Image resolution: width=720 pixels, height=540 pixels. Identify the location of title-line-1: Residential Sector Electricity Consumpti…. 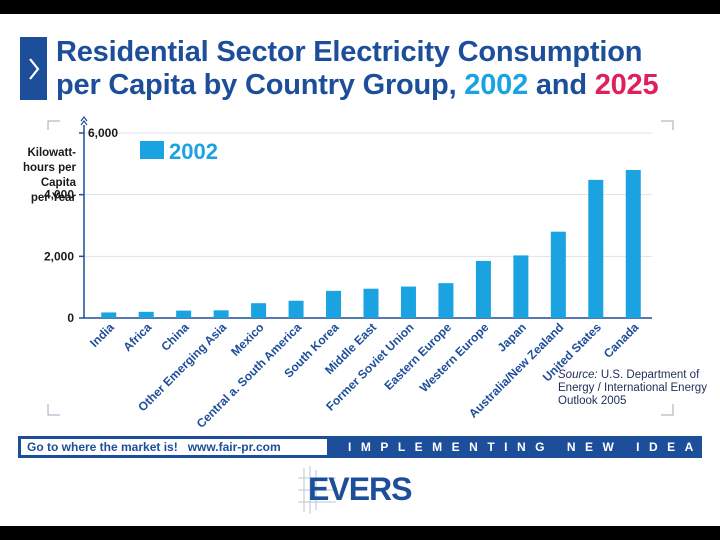
(349, 52).